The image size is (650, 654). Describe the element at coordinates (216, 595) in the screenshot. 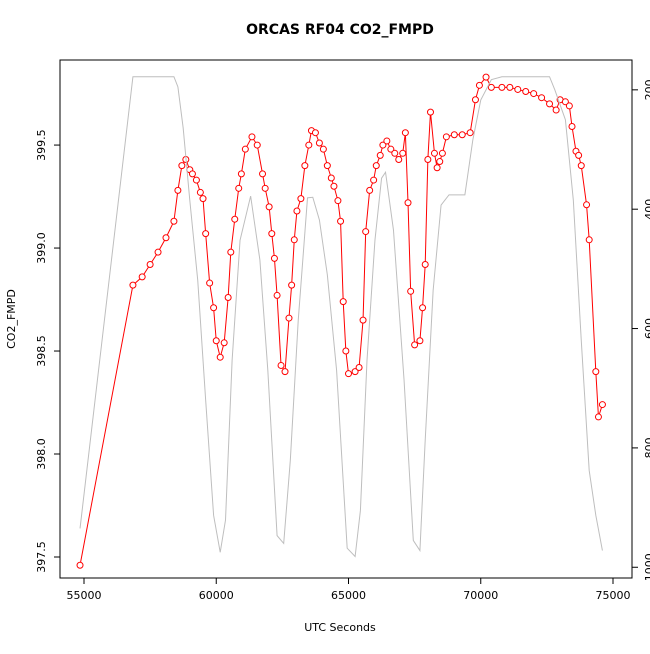

I see `x-tick-label: 60000` at that location.